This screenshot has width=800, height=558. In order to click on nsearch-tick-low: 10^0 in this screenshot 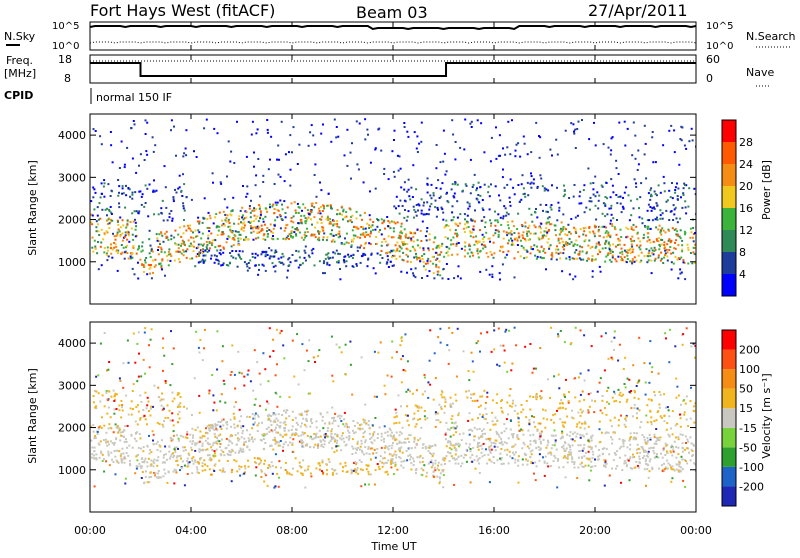, I will do `click(719, 46)`.